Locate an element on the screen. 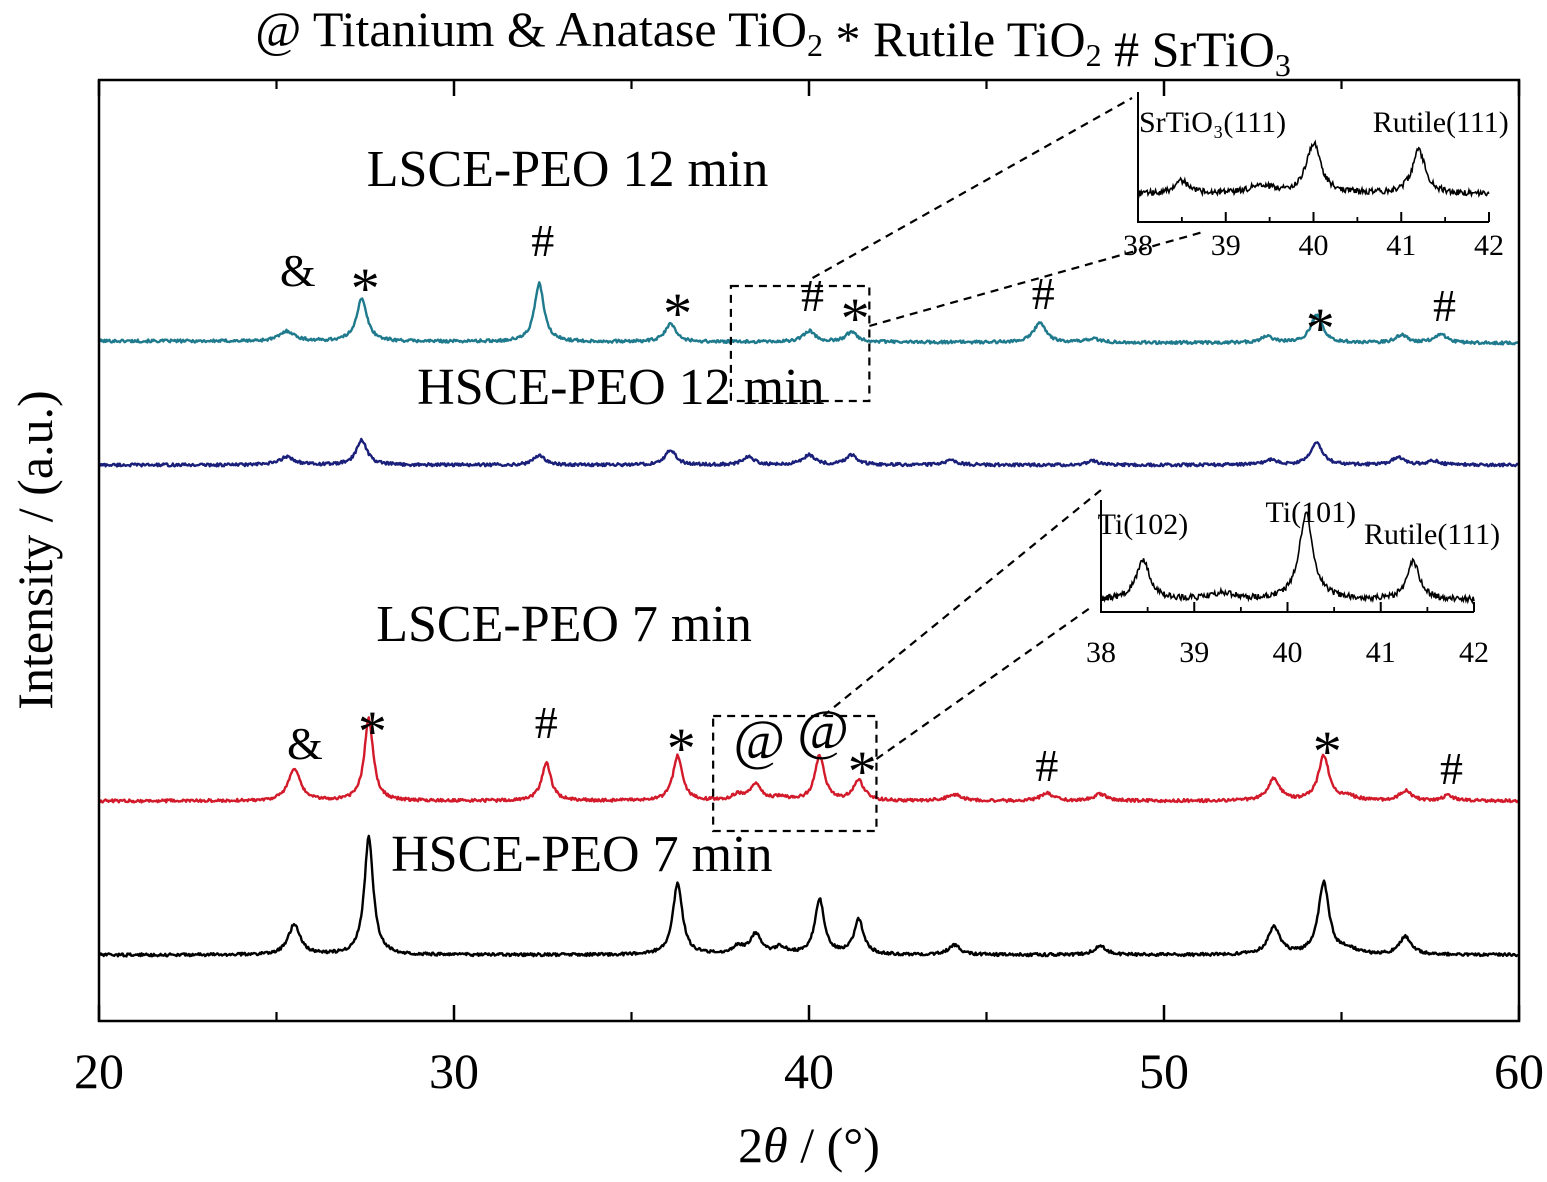 This screenshot has height=1182, width=1547. x-tick-label: 60 is located at coordinates (1519, 1071).